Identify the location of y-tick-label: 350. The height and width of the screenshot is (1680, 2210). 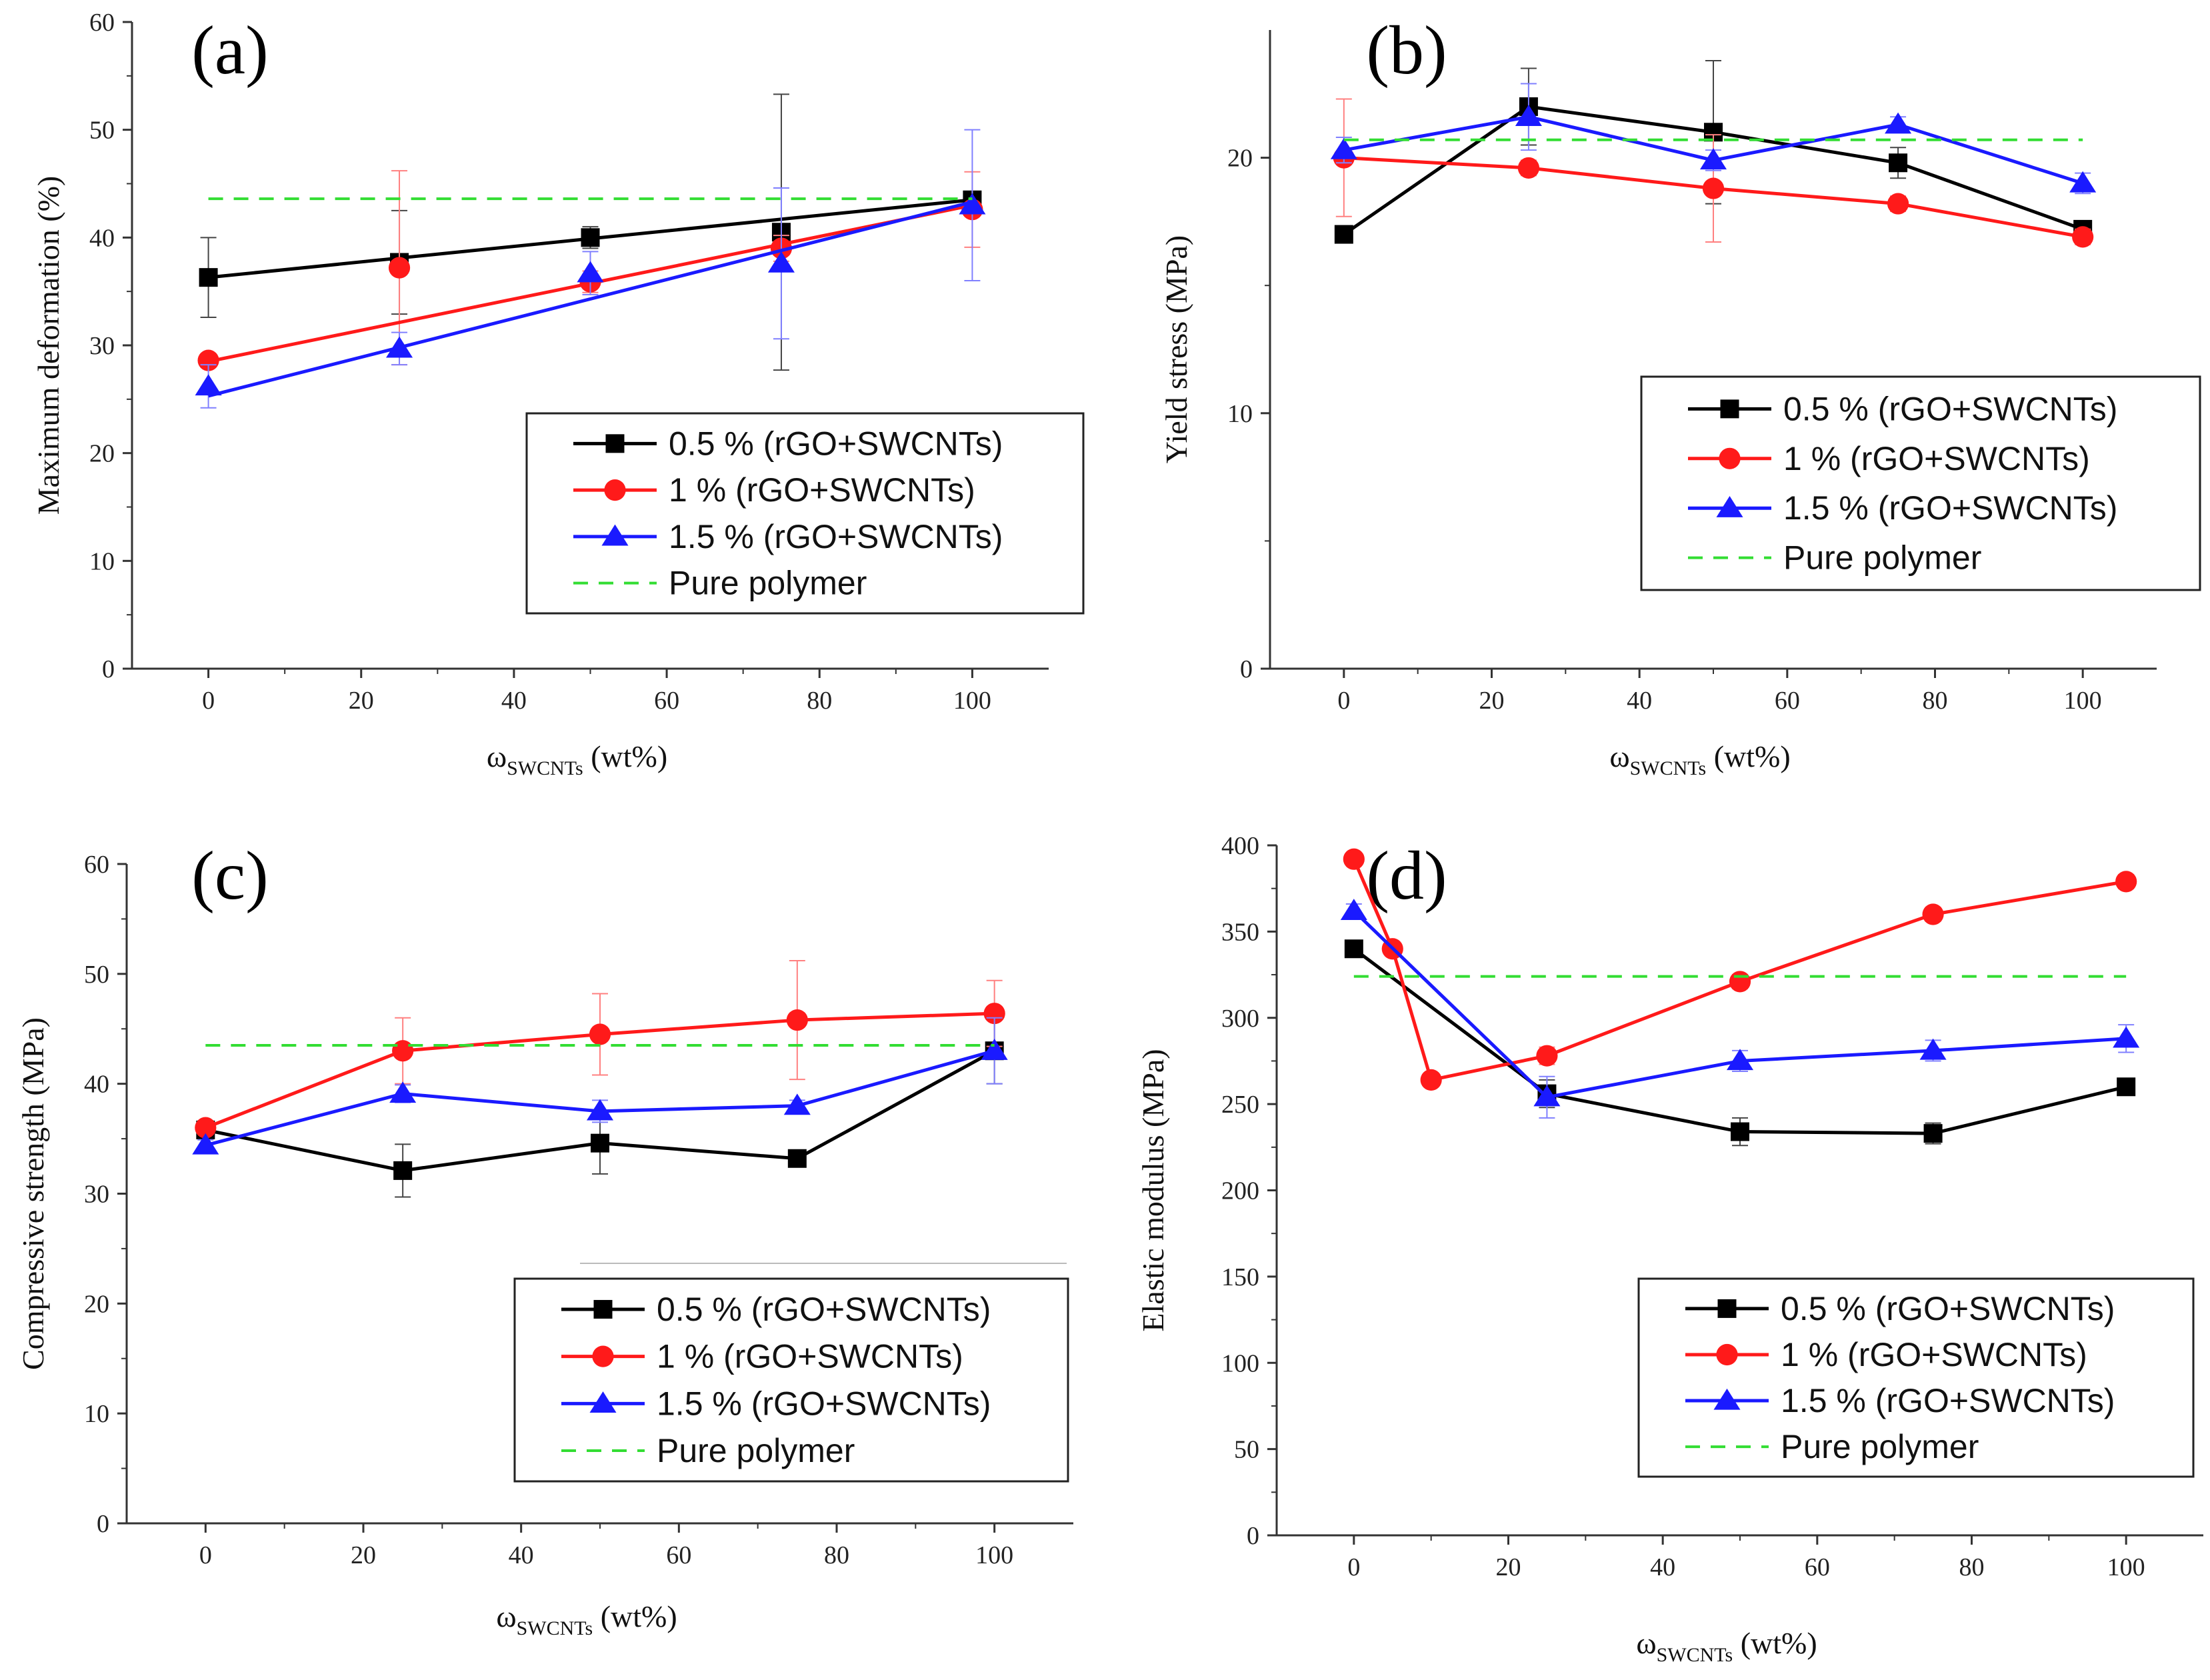
(1240, 932).